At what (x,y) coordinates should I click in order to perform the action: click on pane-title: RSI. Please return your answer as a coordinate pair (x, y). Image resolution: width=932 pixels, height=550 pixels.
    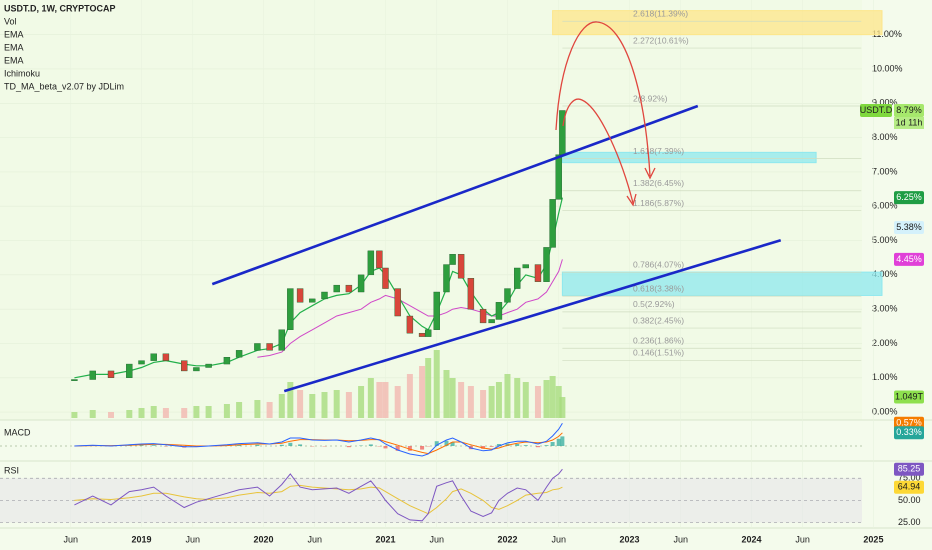
    Looking at the image, I should click on (11, 470).